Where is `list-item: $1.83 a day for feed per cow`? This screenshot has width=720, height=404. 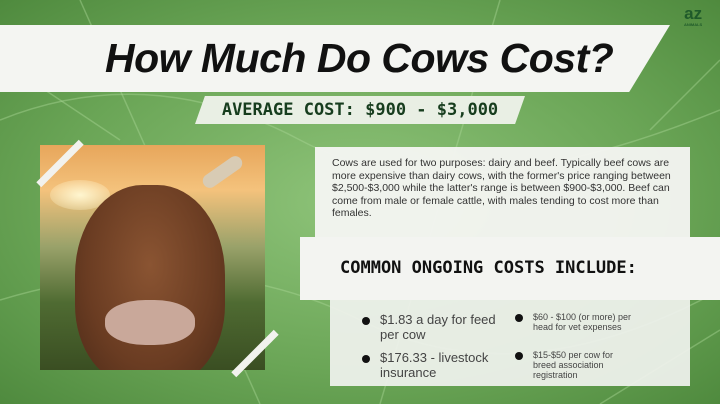
list-item: $1.83 a day for feed per cow is located at coordinates (432, 327).